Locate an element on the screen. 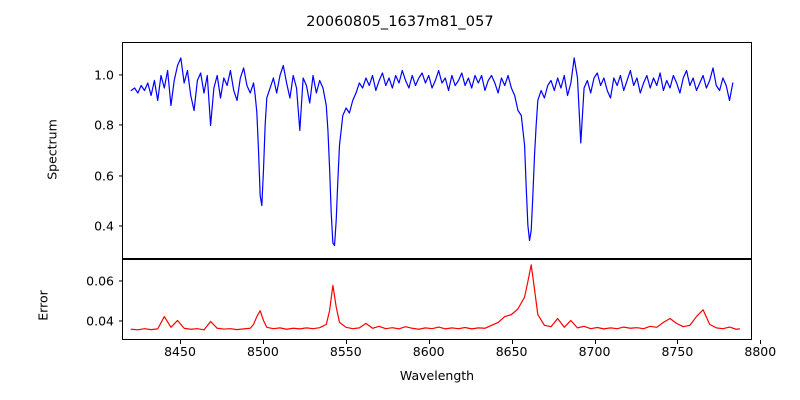 This screenshot has width=800, height=400. x-axis-tick-label: 8750 is located at coordinates (677, 351).